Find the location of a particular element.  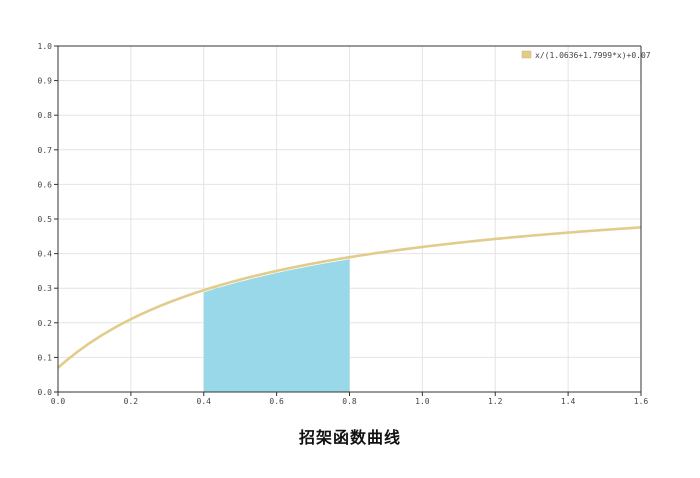

y-tick-label: 0.1 is located at coordinates (45, 357).